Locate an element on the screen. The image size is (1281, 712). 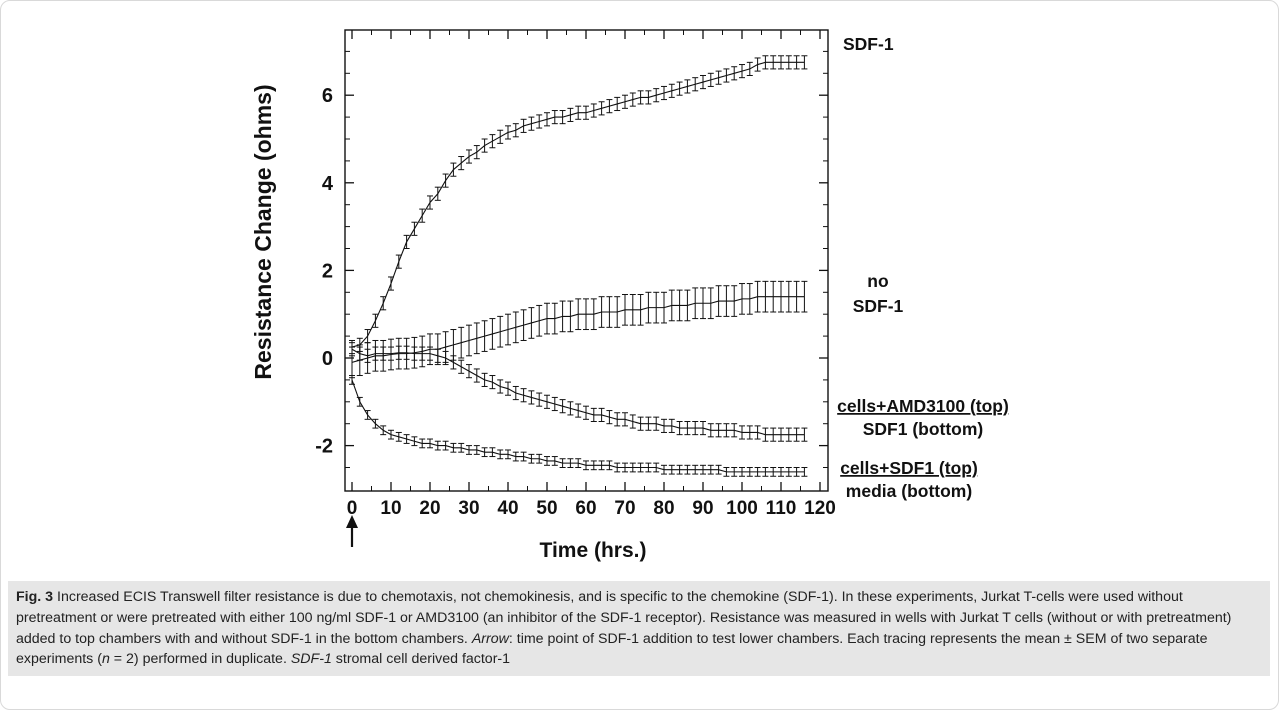
x-tick-label: 20 is located at coordinates (429, 508).